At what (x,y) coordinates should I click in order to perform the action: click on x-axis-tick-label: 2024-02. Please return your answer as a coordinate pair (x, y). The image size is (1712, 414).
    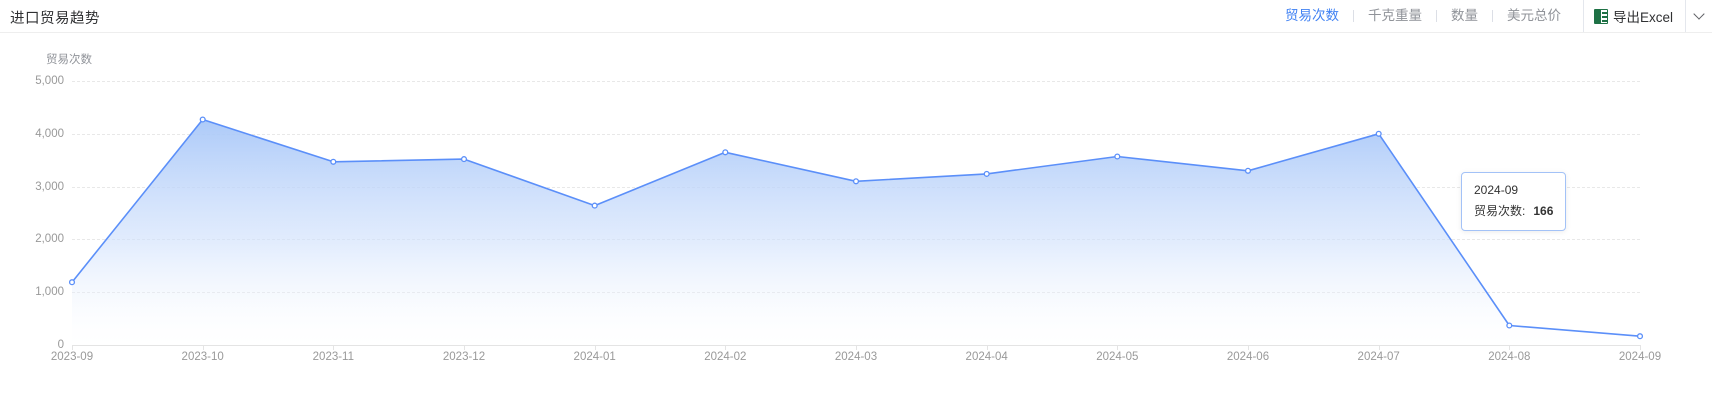
    Looking at the image, I should click on (725, 357).